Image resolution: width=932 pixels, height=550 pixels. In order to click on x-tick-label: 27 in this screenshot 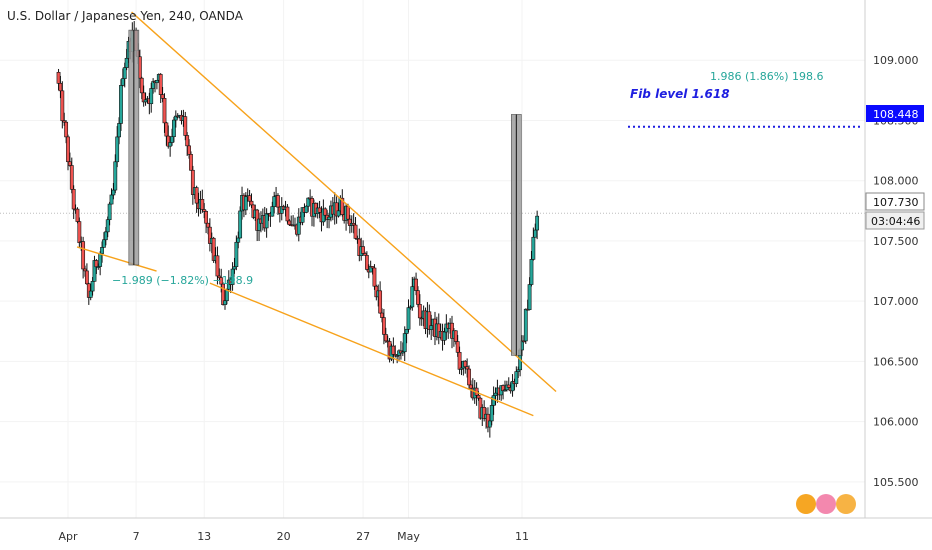, I will do `click(363, 536)`.